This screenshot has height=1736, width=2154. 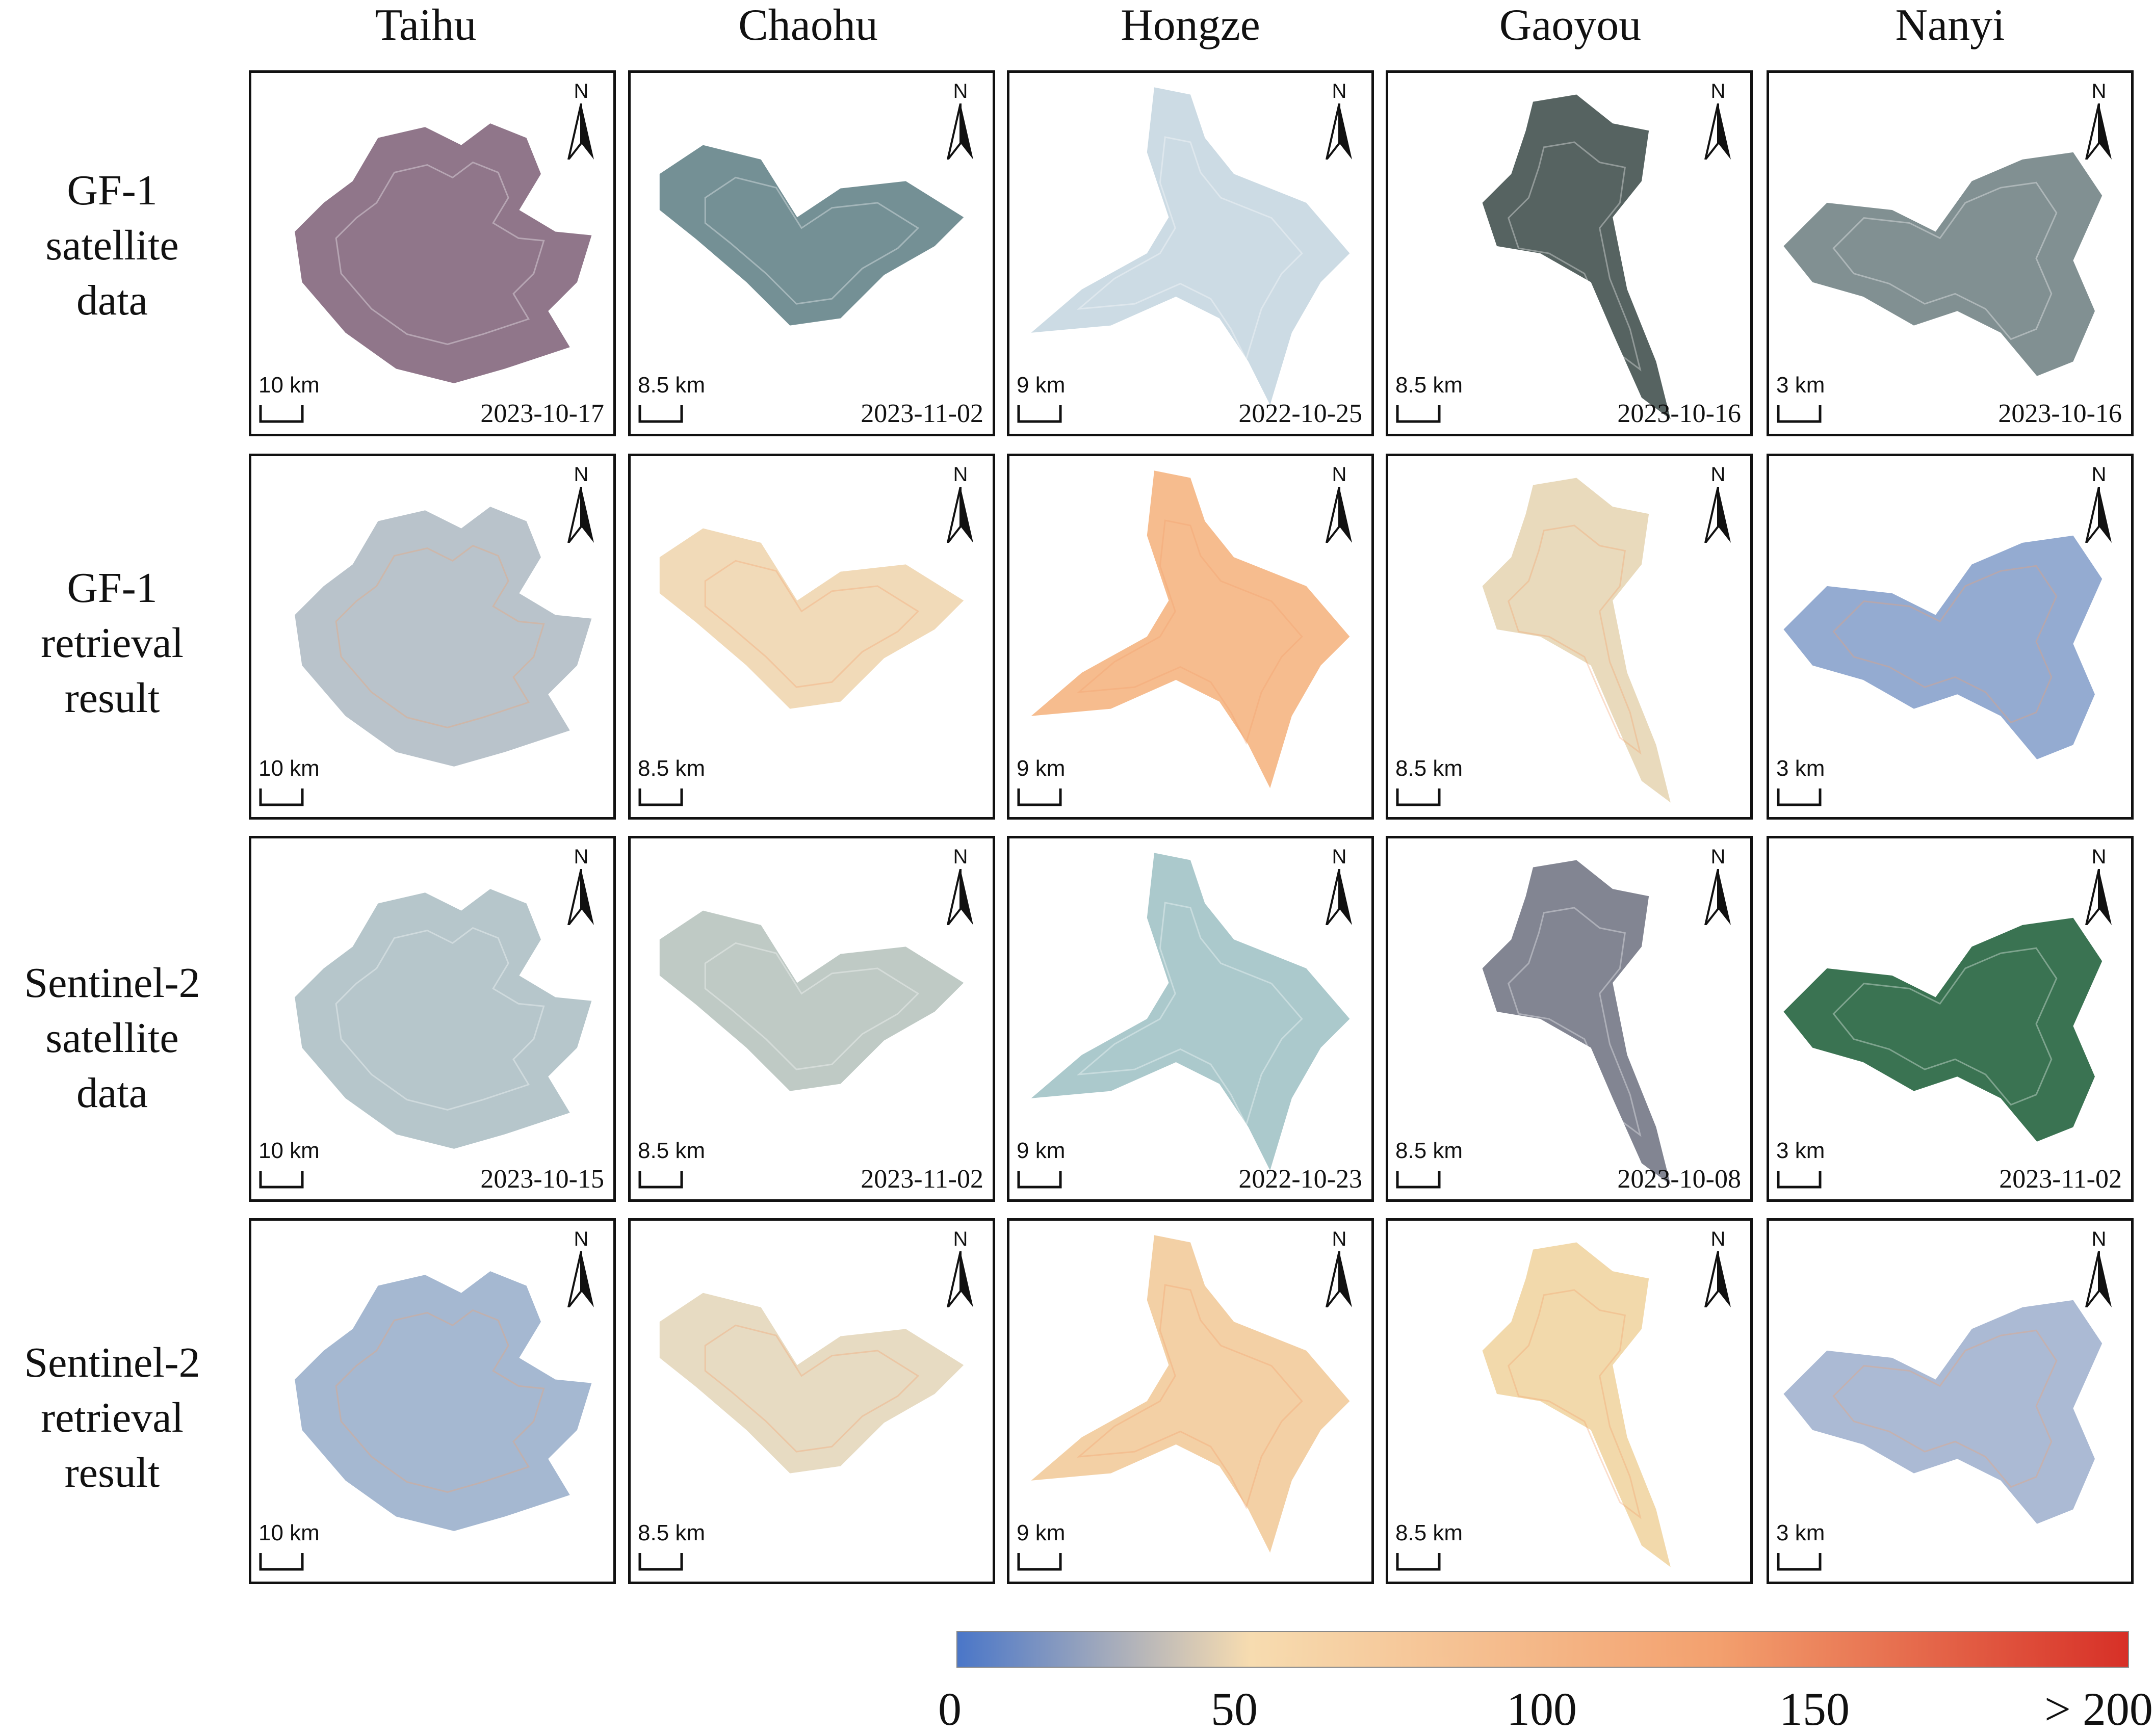 I want to click on row-head-gf1-satellite: GF-1 satellite data, so click(x=112, y=245).